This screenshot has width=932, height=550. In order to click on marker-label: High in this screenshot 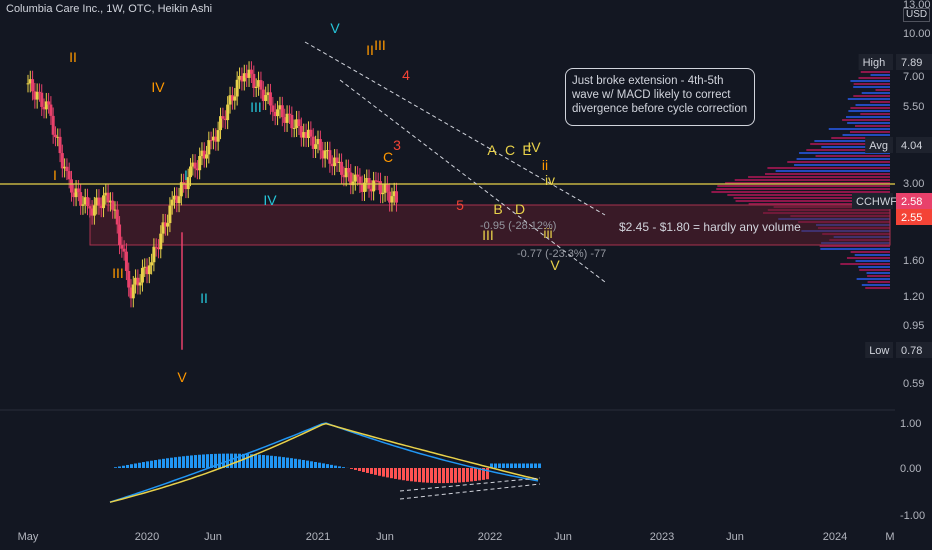, I will do `click(874, 63)`.